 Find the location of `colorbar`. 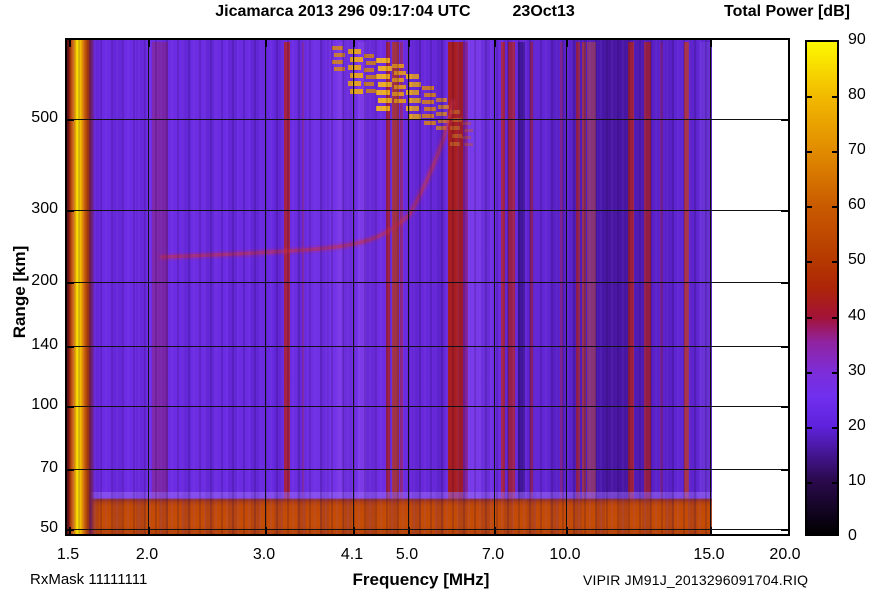

colorbar is located at coordinates (822, 288).